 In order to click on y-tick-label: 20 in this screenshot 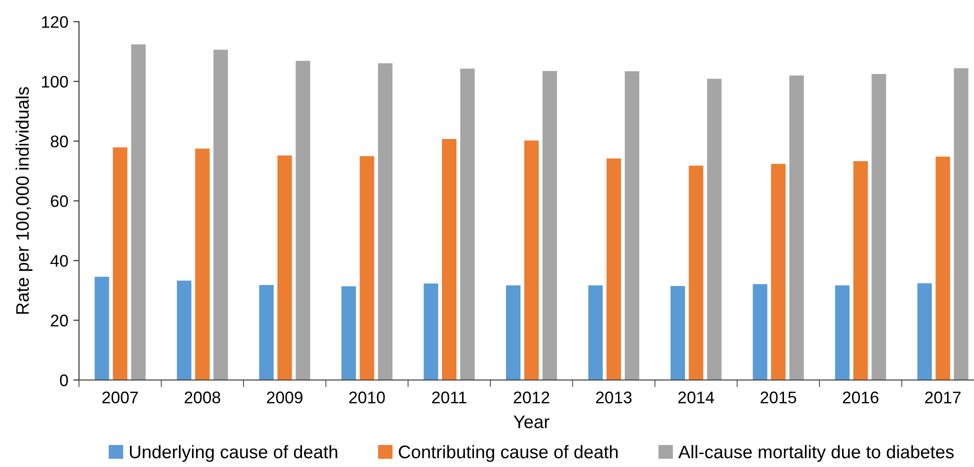, I will do `click(59, 320)`.